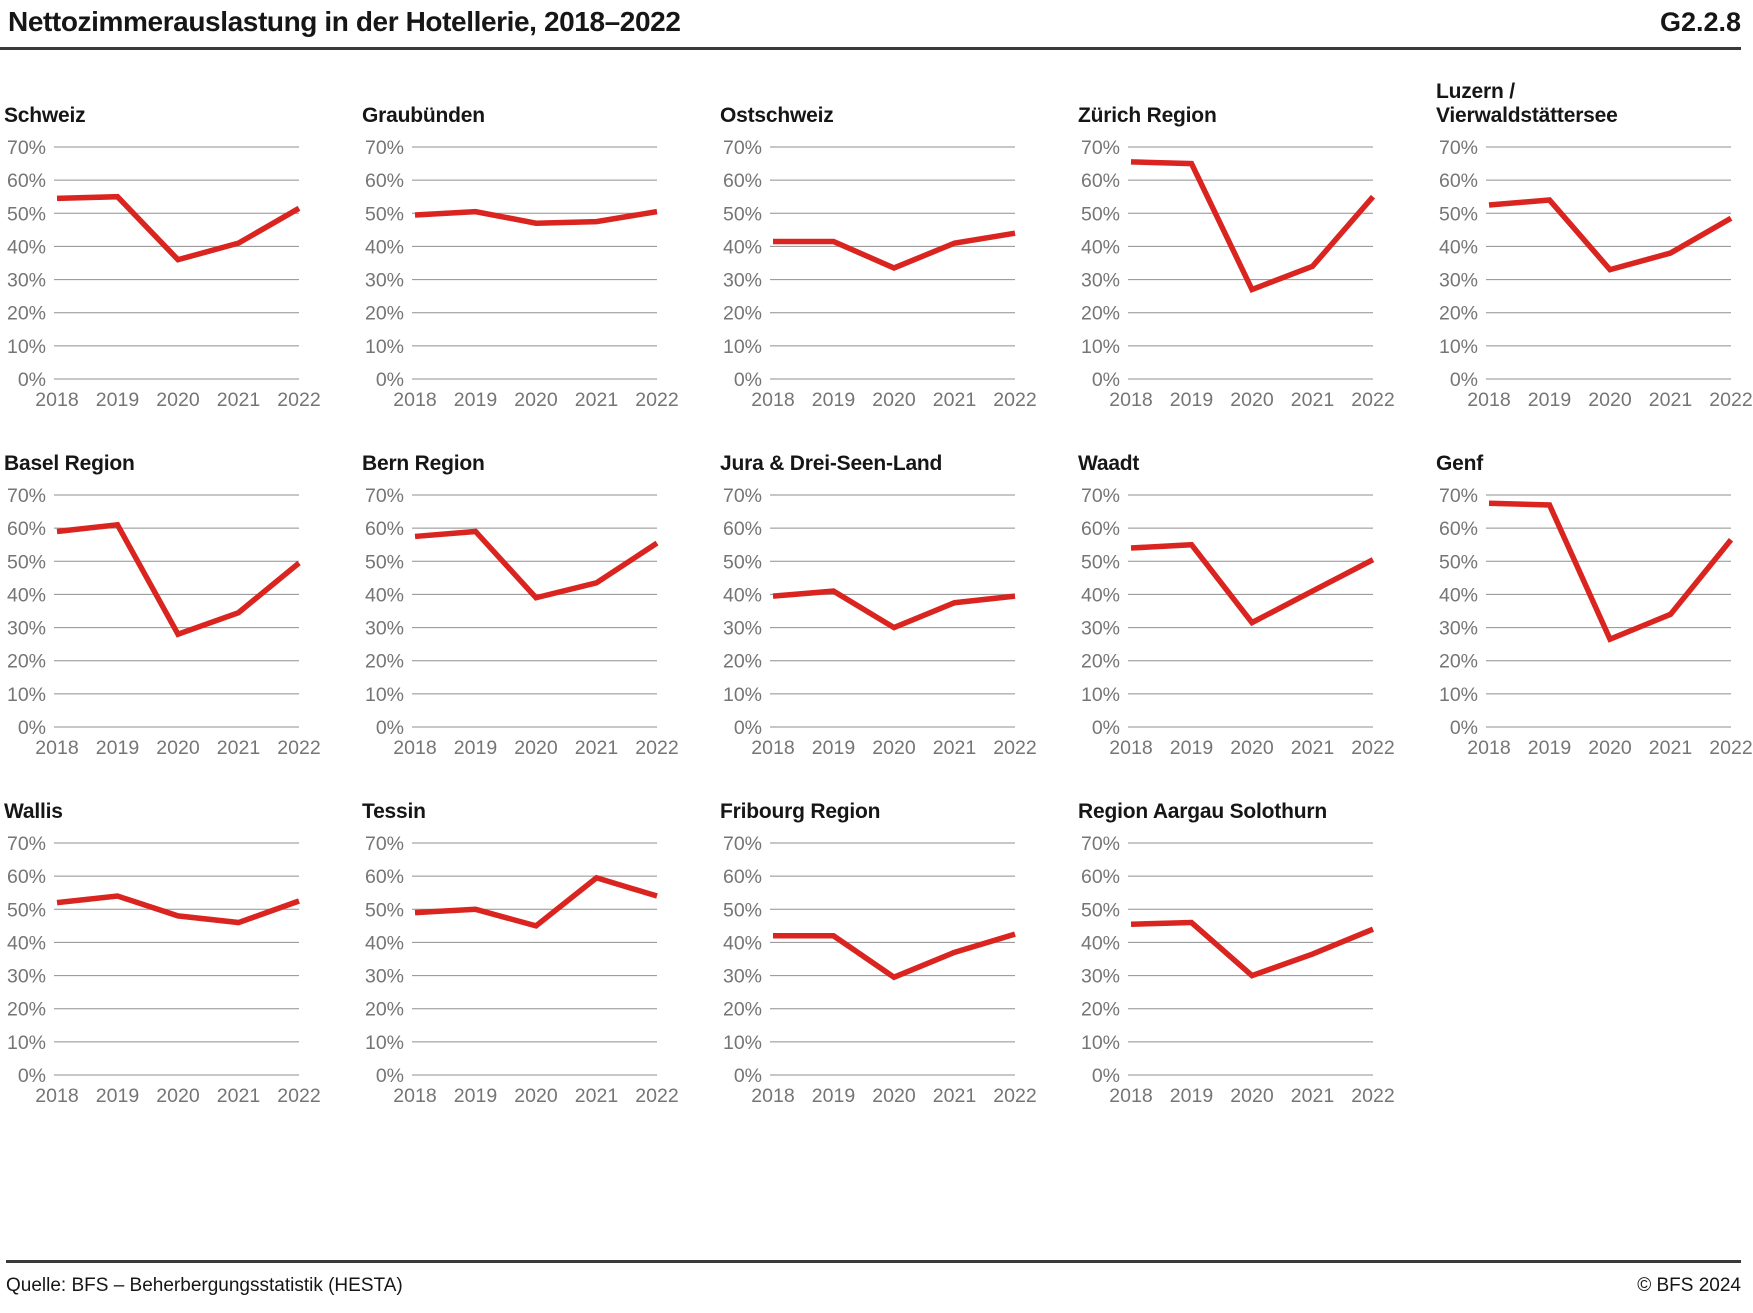 The height and width of the screenshot is (1313, 1753). I want to click on chart-title: Schweiz, so click(45, 115).